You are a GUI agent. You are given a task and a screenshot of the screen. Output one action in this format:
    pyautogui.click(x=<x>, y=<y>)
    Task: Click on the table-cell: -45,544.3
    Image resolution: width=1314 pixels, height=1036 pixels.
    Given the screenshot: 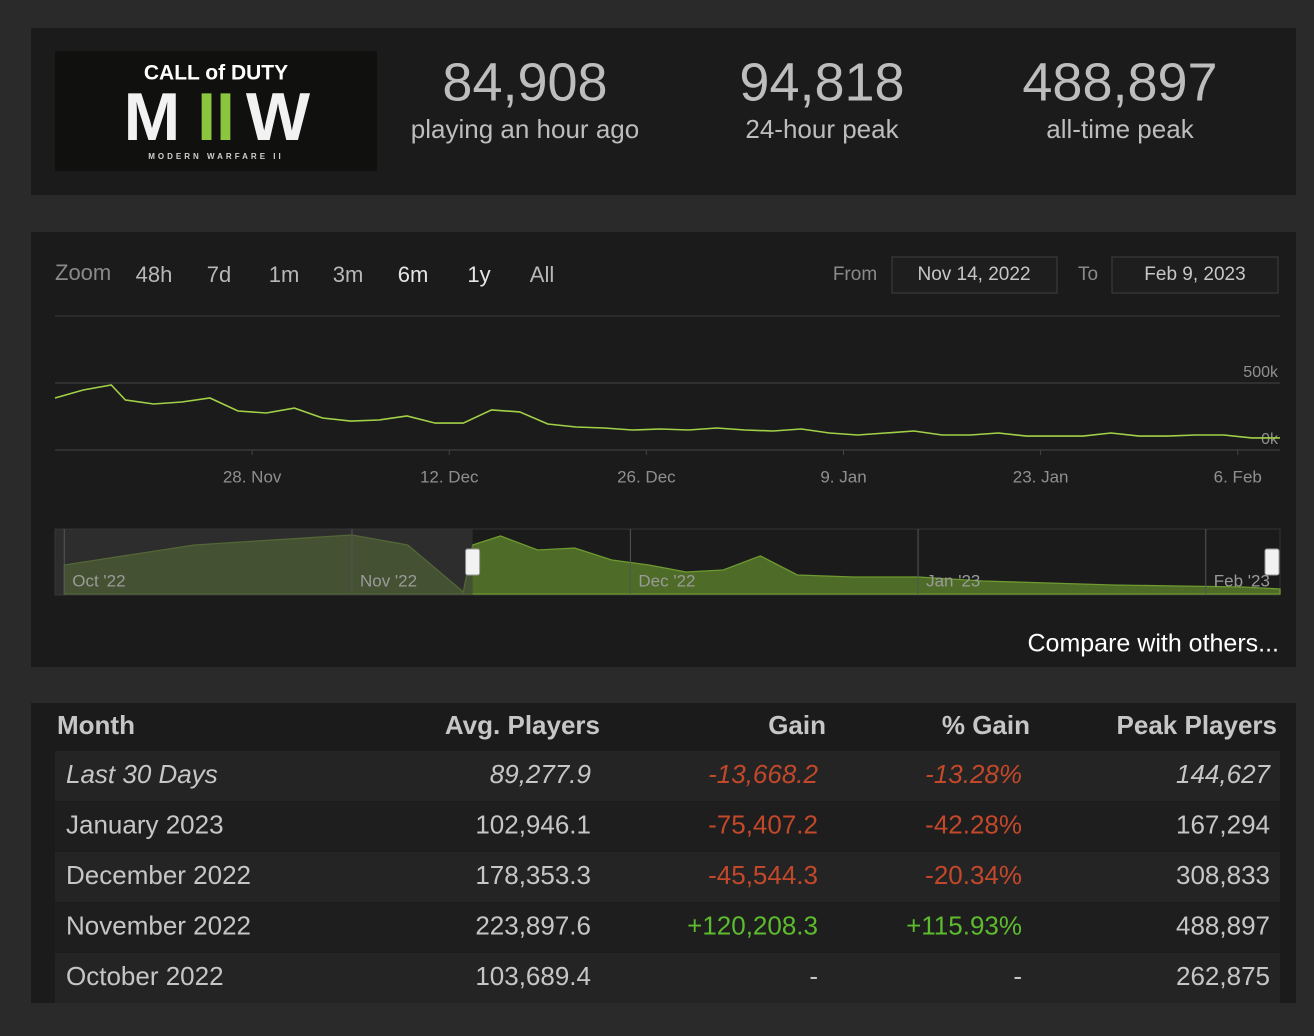 What is the action you would take?
    pyautogui.click(x=763, y=875)
    